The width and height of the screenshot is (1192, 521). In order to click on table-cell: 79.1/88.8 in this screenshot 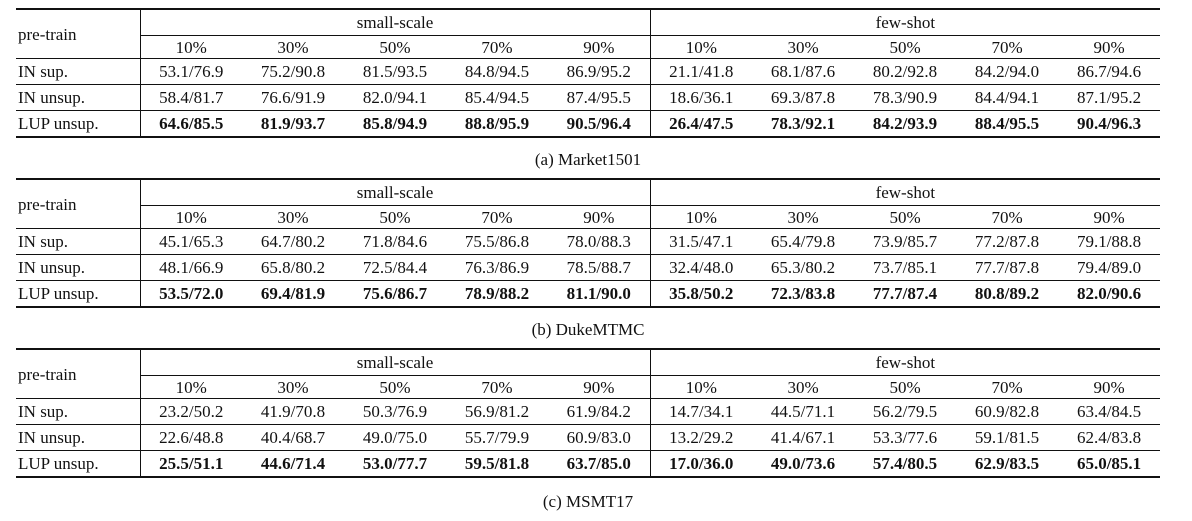, I will do `click(1109, 241)`.